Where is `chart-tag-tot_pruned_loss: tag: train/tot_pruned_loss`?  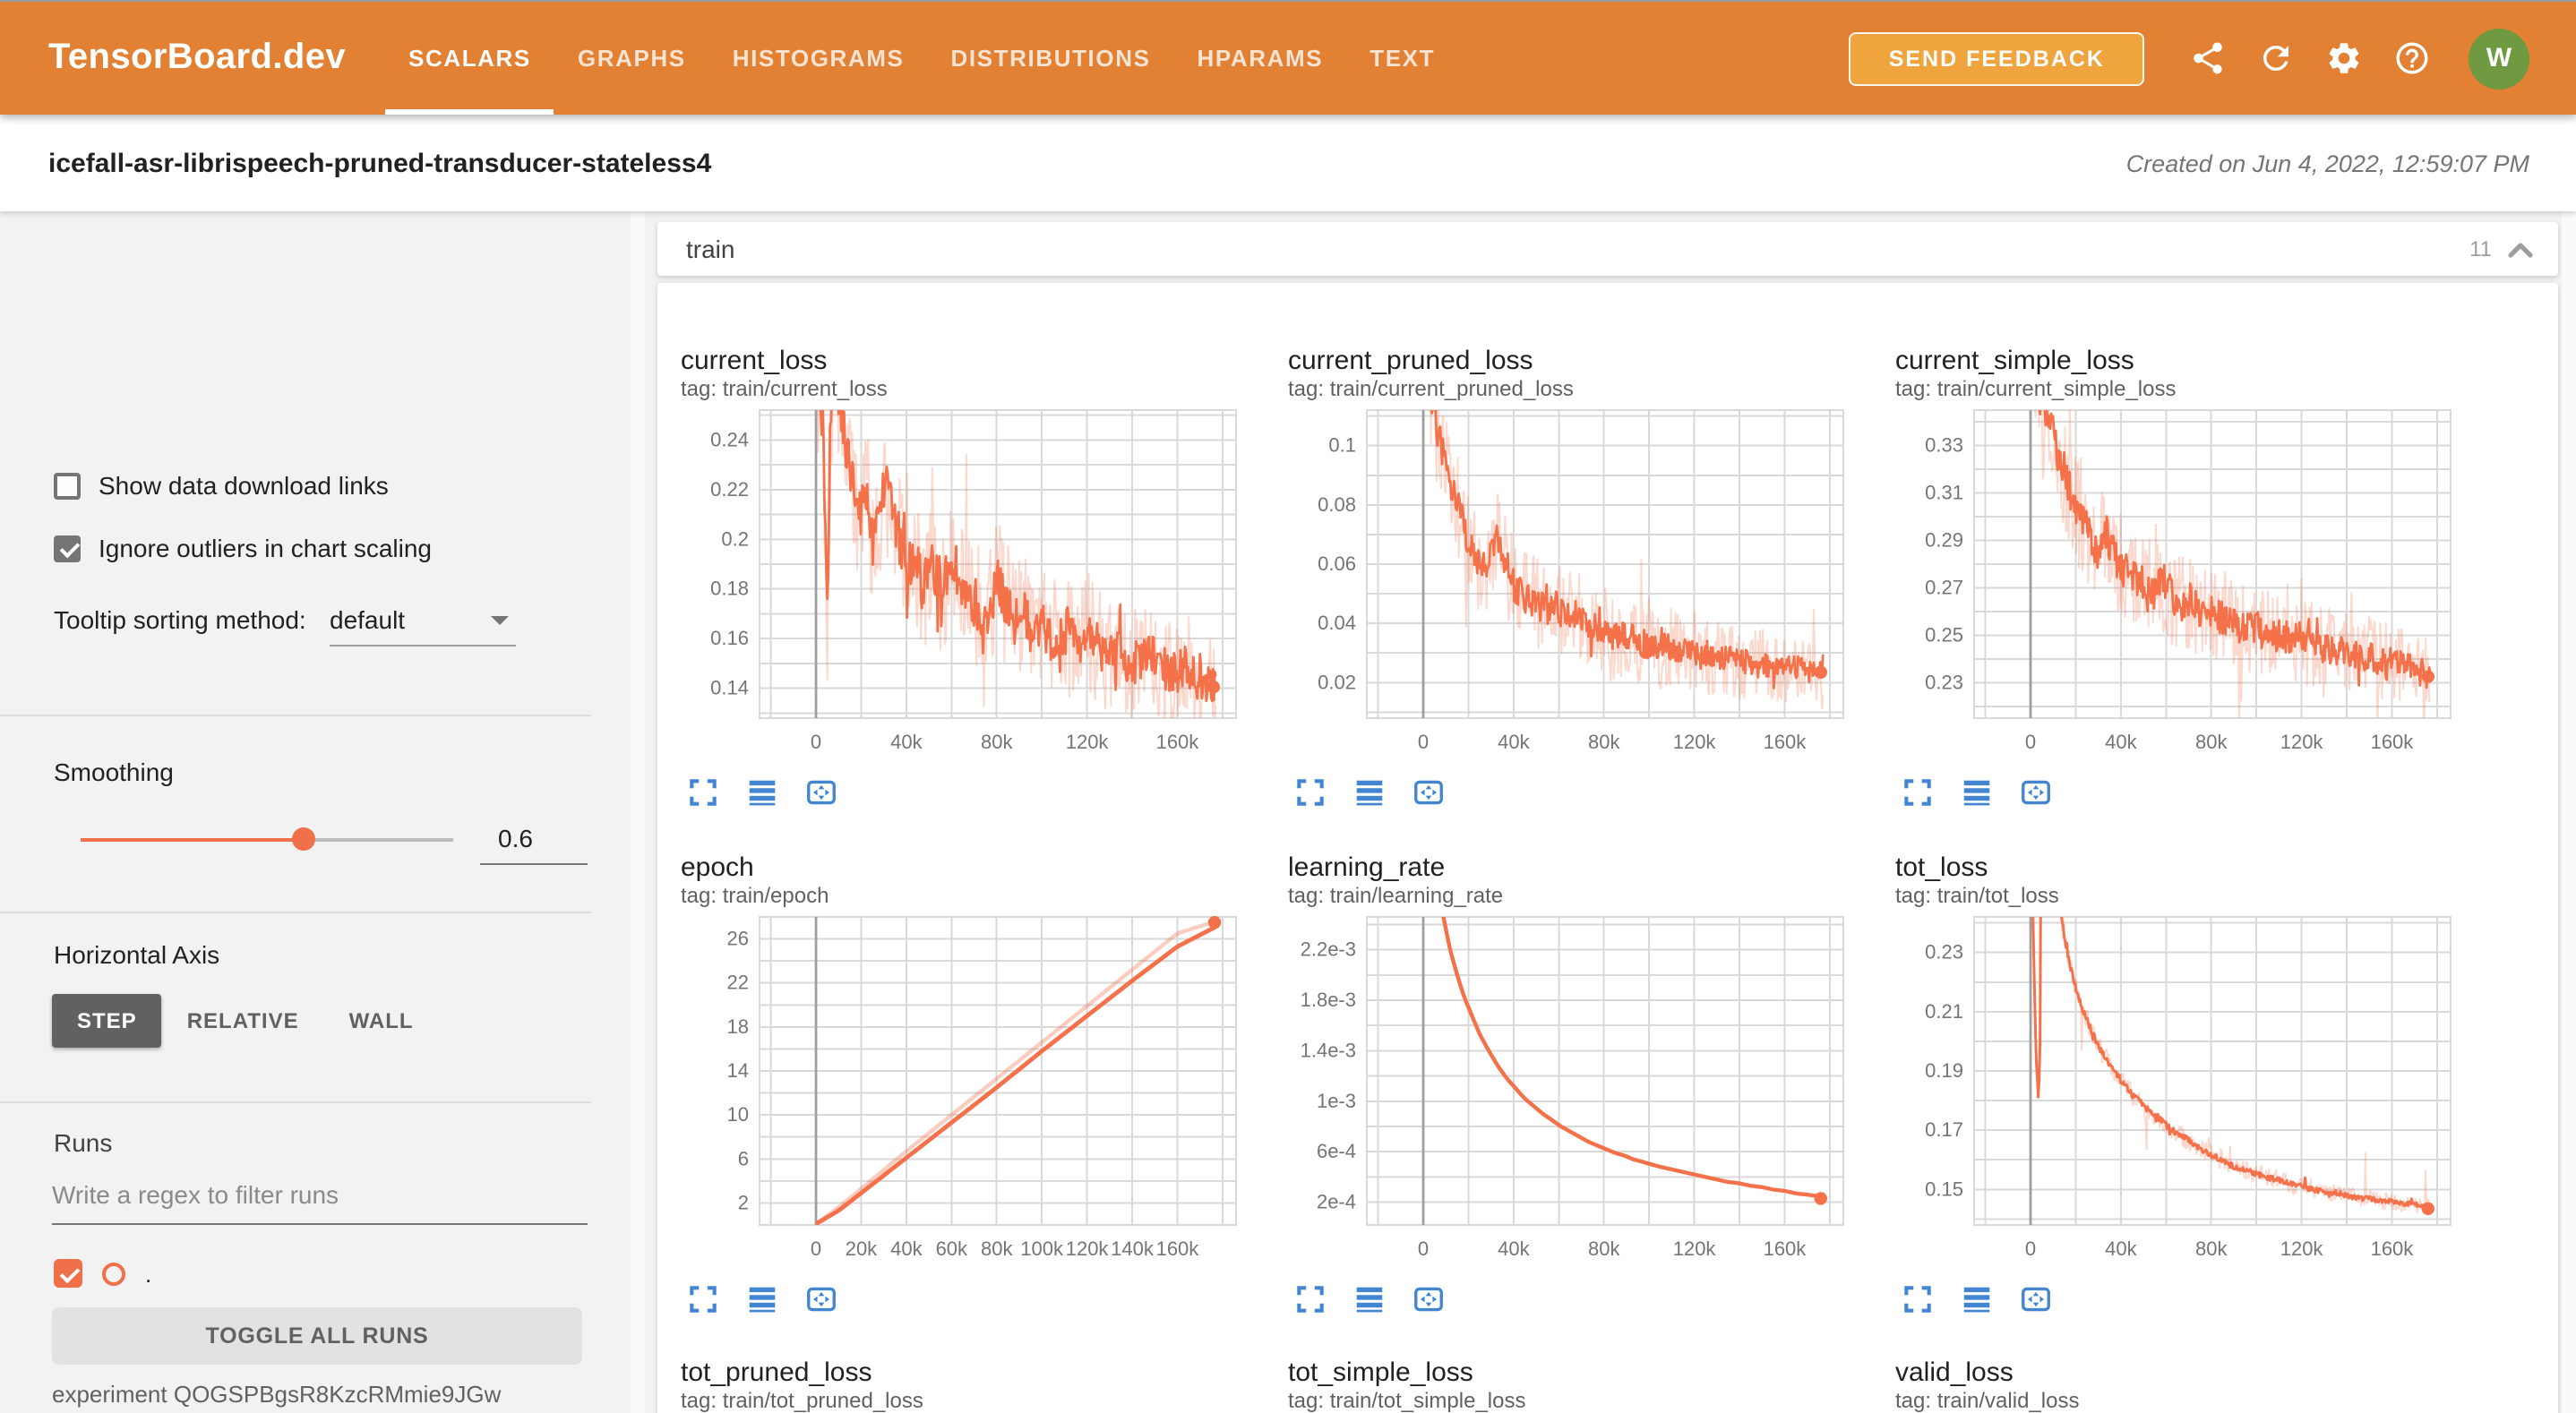 chart-tag-tot_pruned_loss: tag: train/tot_pruned_loss is located at coordinates (802, 1400).